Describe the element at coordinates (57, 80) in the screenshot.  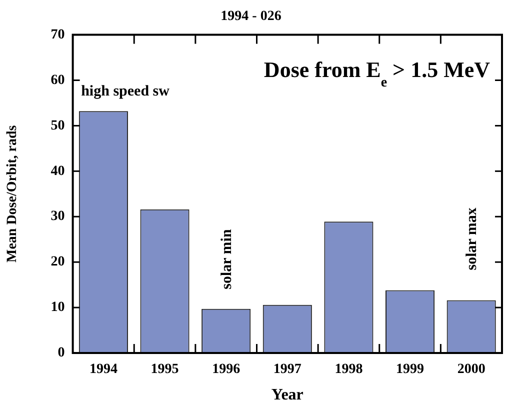
I see `y-tick-label: 60` at that location.